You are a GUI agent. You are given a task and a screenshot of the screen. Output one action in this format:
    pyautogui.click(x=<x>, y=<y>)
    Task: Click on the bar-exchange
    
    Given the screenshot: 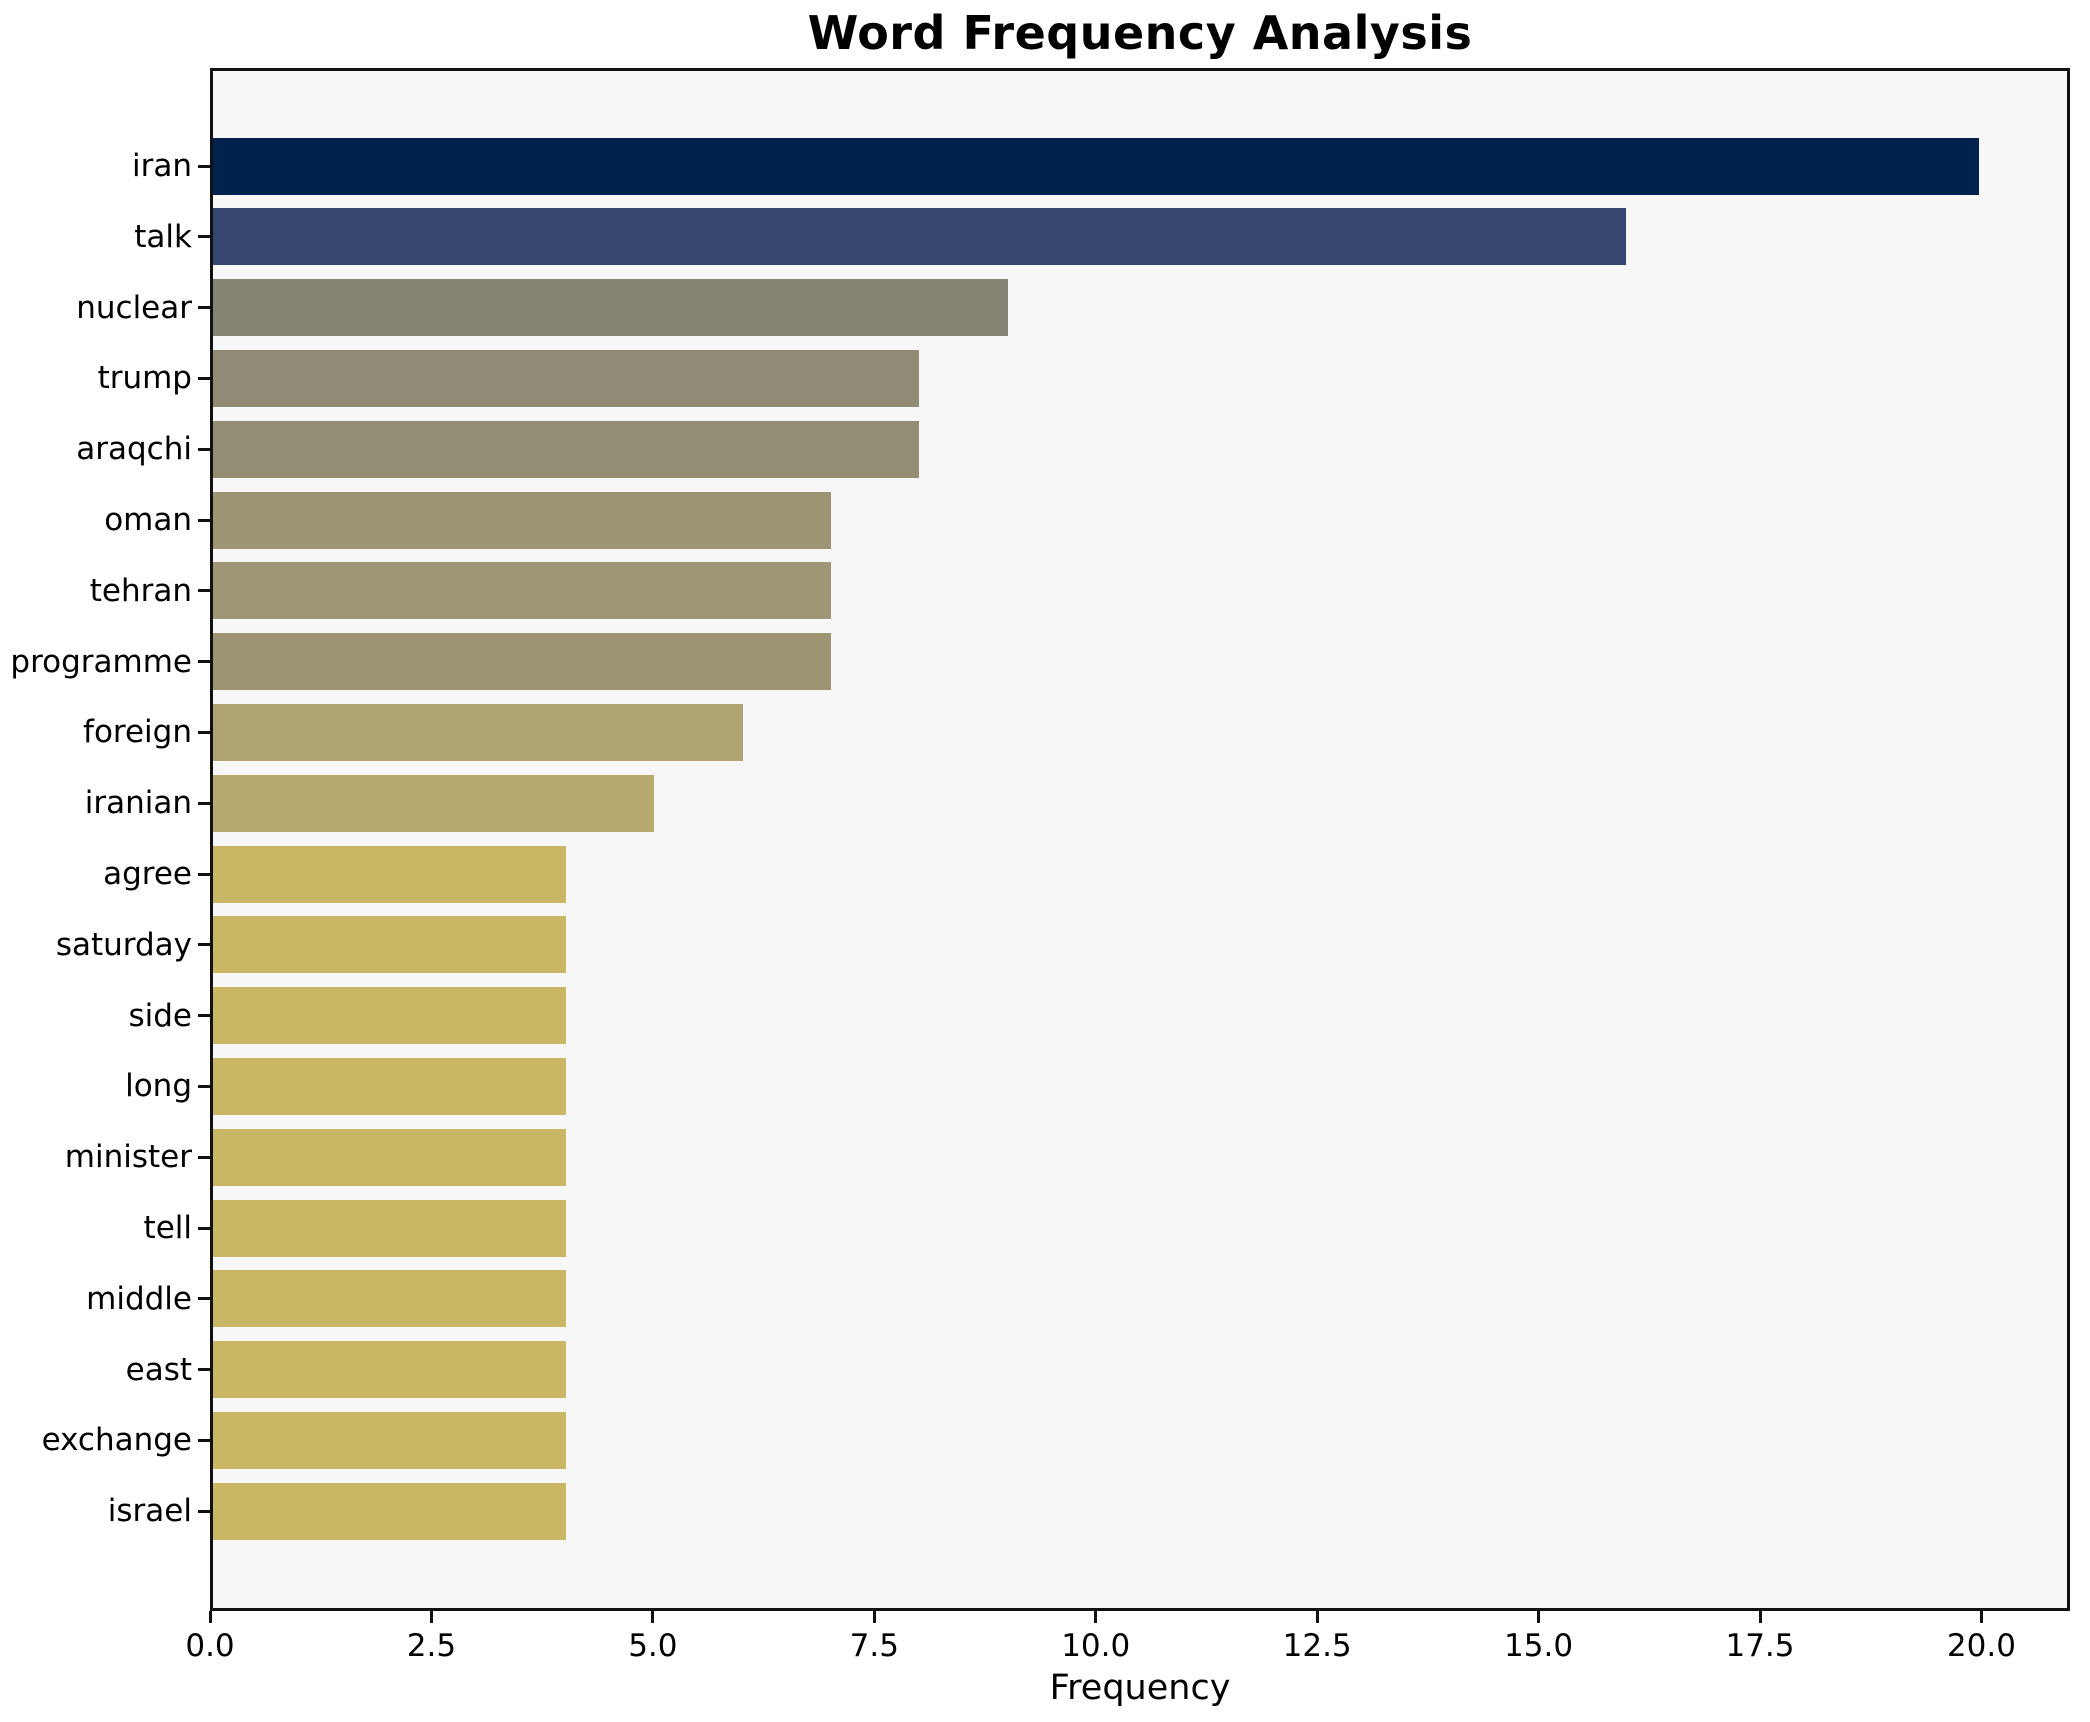 What is the action you would take?
    pyautogui.click(x=390, y=1440)
    